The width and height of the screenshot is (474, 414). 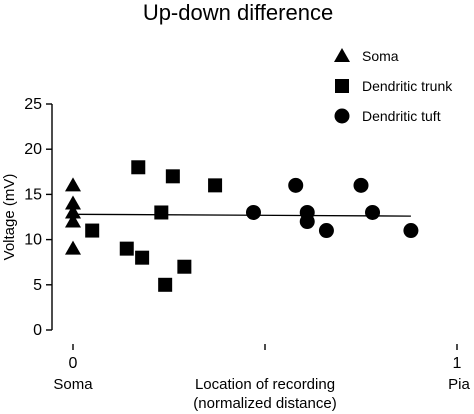 I want to click on x-axis-end-label-soma: Soma, so click(x=73, y=384).